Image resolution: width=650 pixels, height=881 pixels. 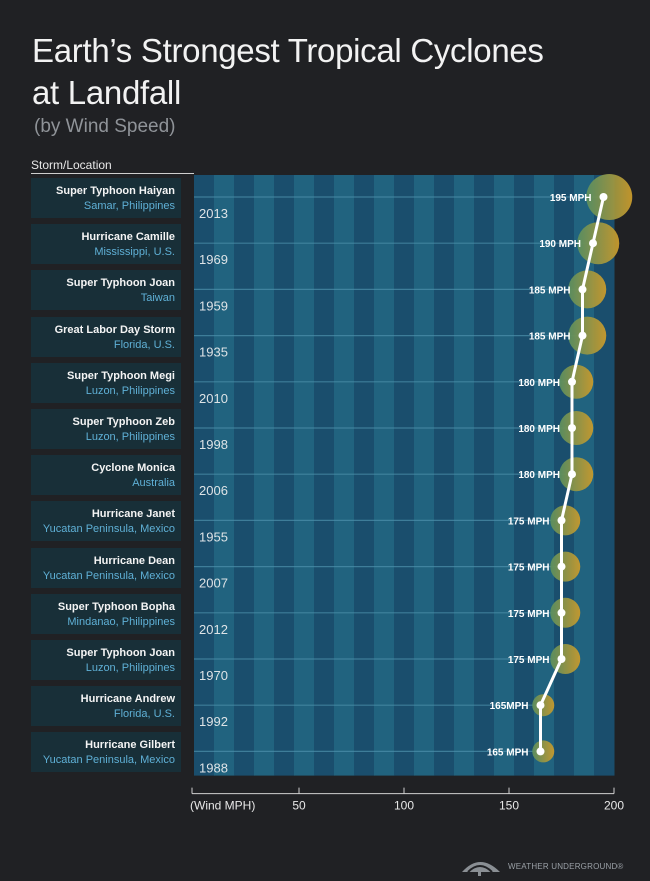 I want to click on column-header-rule, so click(x=112, y=173).